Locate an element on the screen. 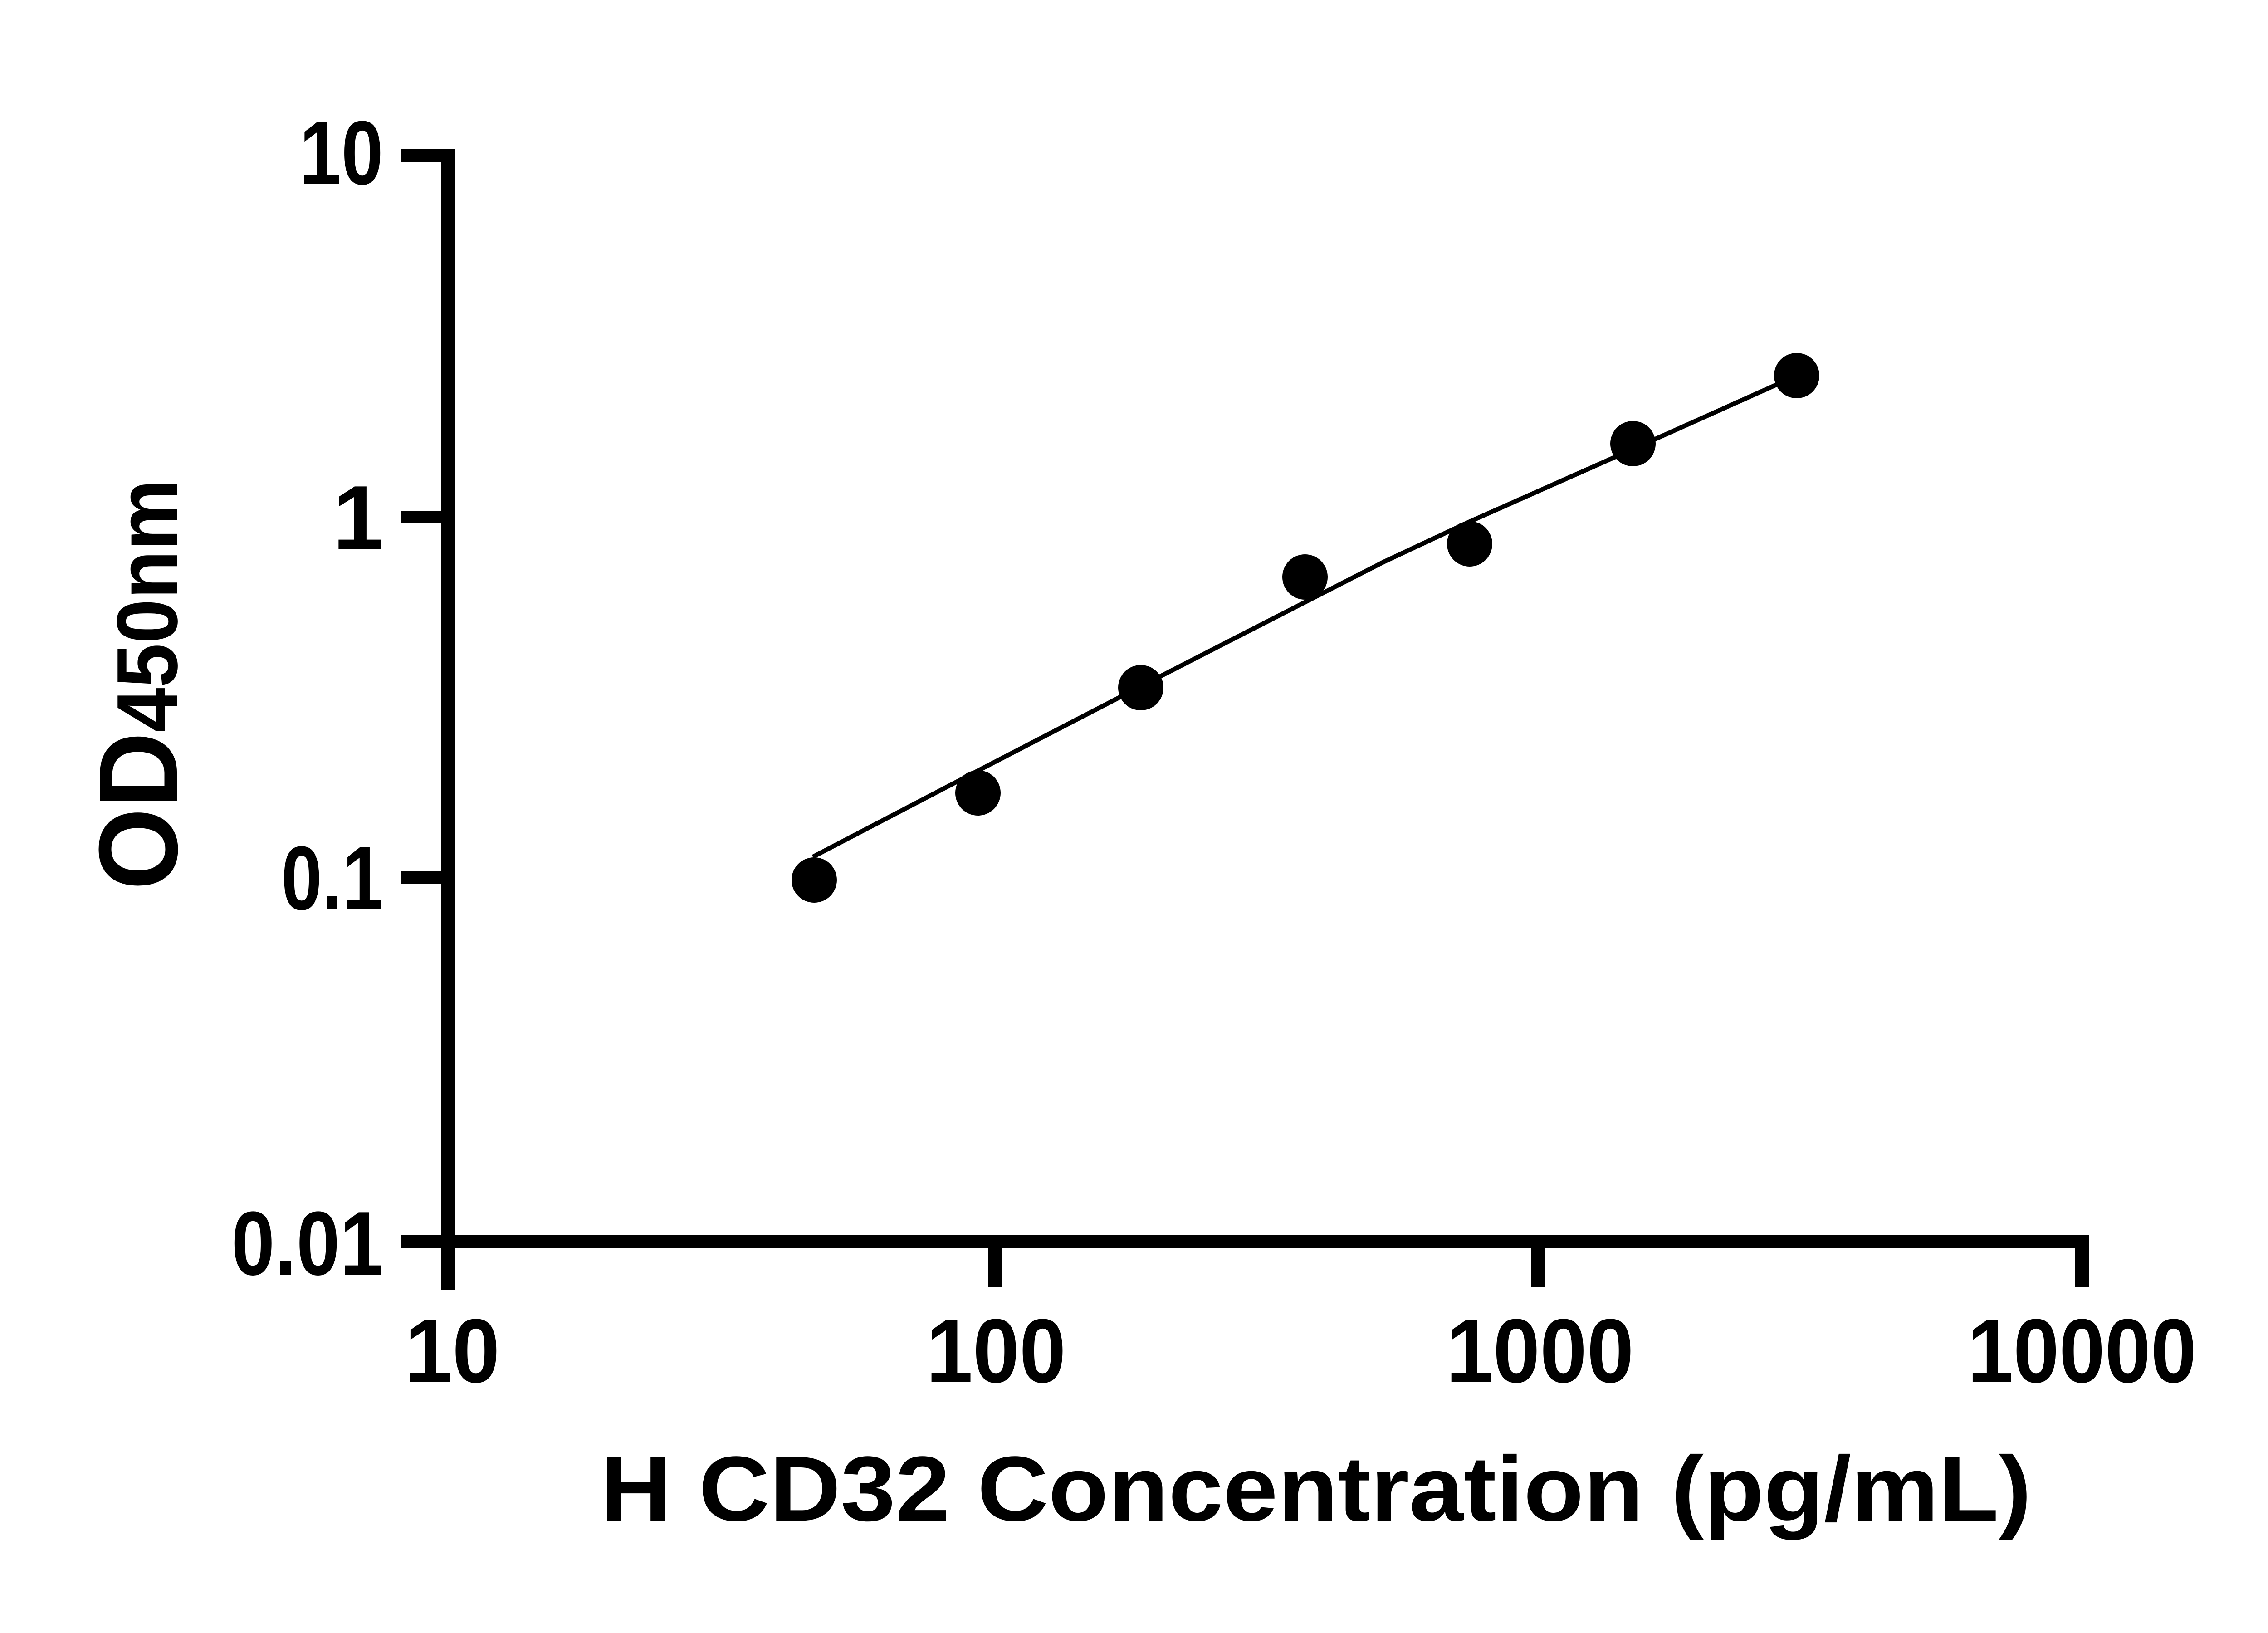  svg-text: 10000 is located at coordinates (2083, 1351).